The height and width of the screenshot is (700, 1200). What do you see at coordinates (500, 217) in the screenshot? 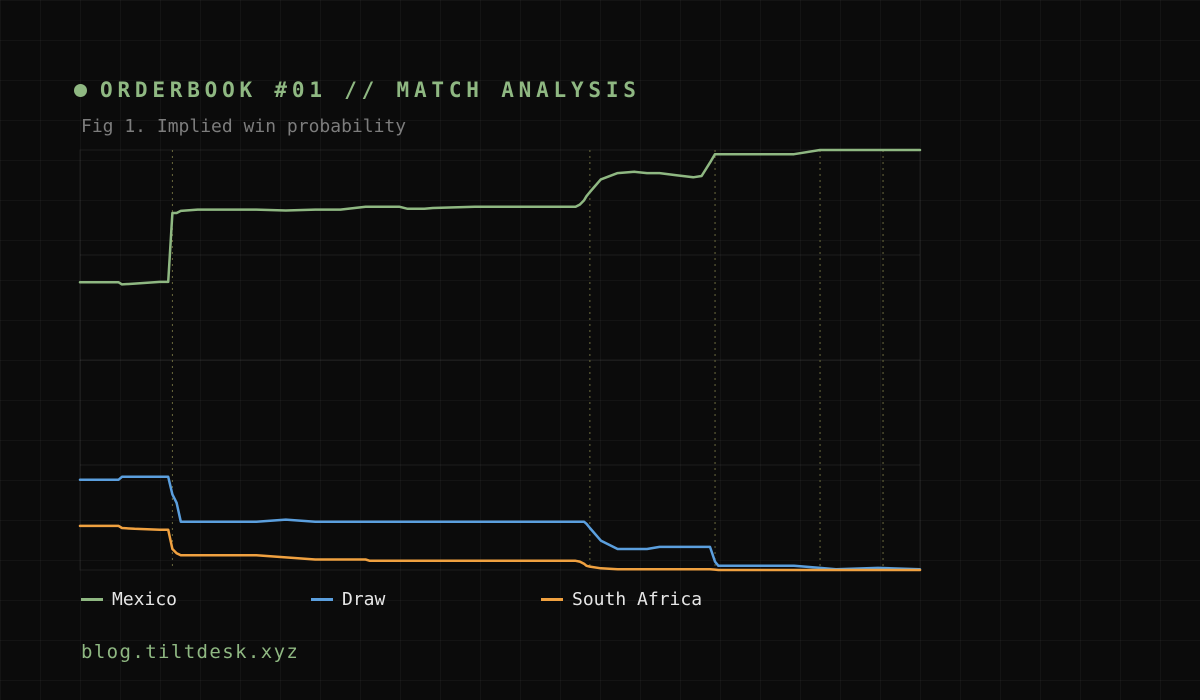
I see `series-line-mexico` at bounding box center [500, 217].